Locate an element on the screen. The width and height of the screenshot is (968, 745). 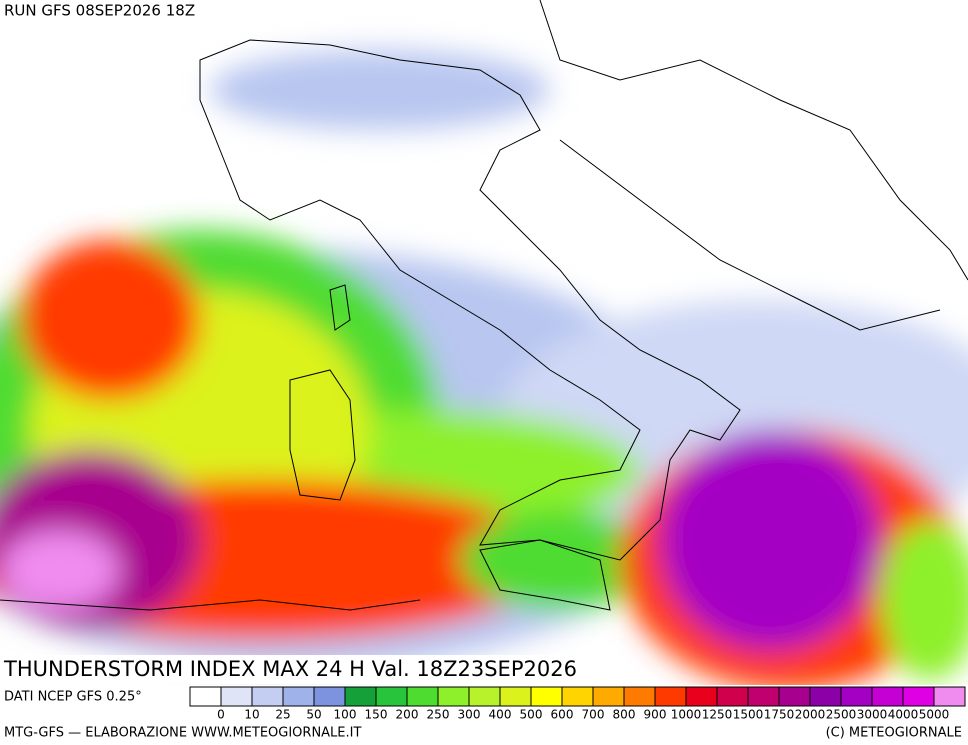
legend-label: 600 is located at coordinates (562, 715).